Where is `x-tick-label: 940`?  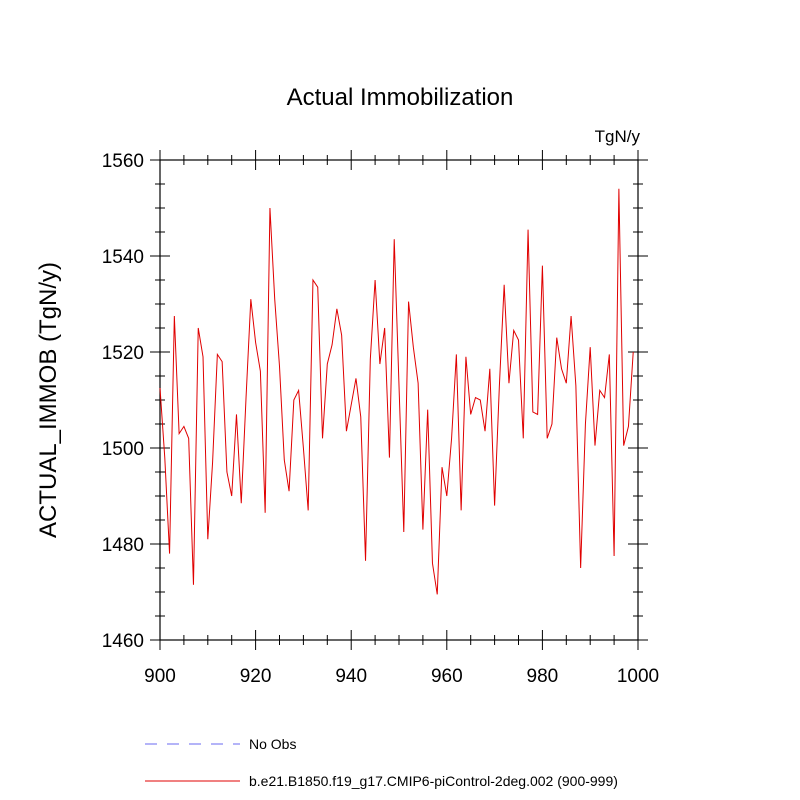
x-tick-label: 940 is located at coordinates (351, 676).